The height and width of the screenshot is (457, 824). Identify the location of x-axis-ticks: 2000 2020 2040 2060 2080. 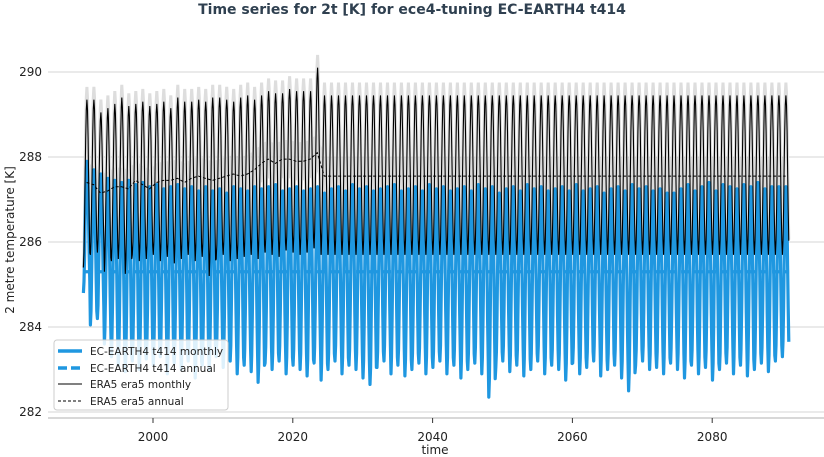
(433, 431).